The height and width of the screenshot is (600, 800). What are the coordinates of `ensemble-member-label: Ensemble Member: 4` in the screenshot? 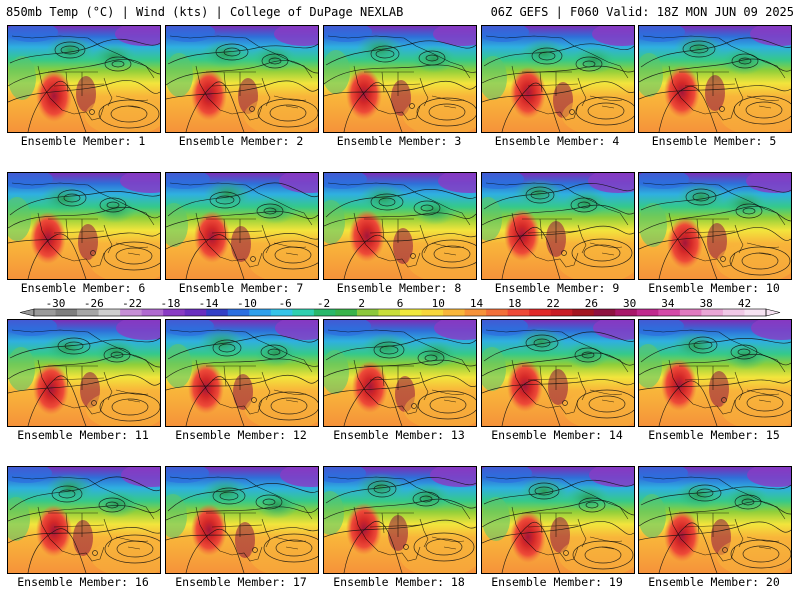 It's located at (557, 141).